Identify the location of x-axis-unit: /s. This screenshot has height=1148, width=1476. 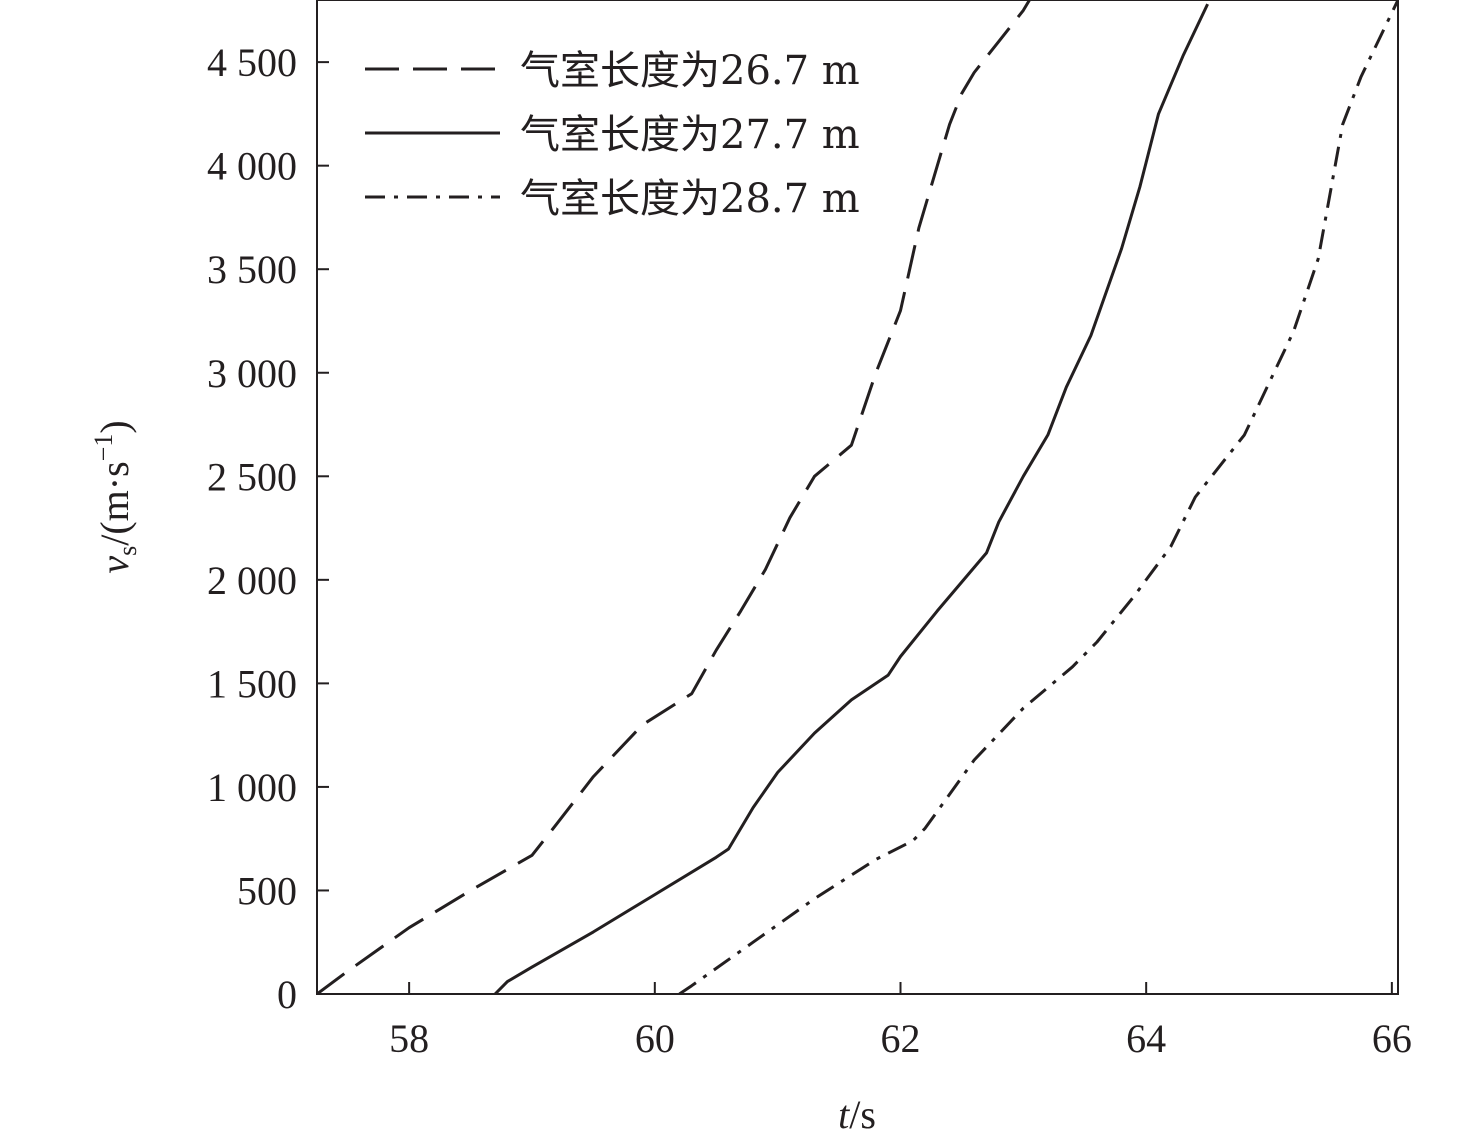
(862, 1114).